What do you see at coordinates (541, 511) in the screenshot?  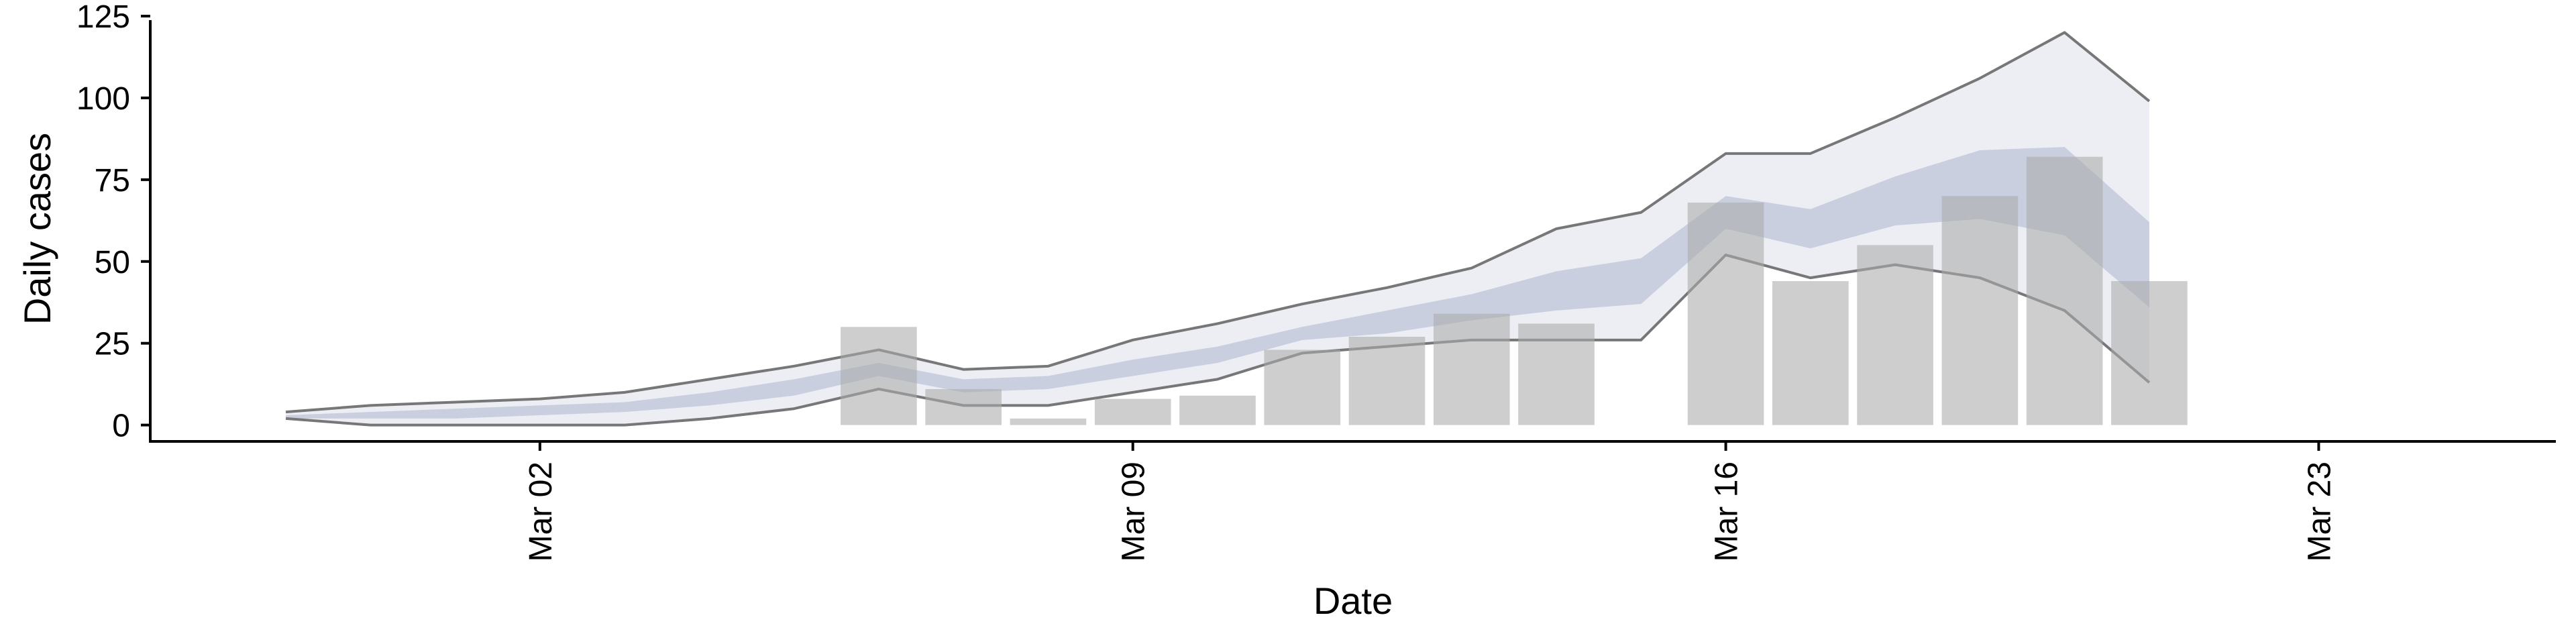 I see `x-tick-label-2: Mar 02` at bounding box center [541, 511].